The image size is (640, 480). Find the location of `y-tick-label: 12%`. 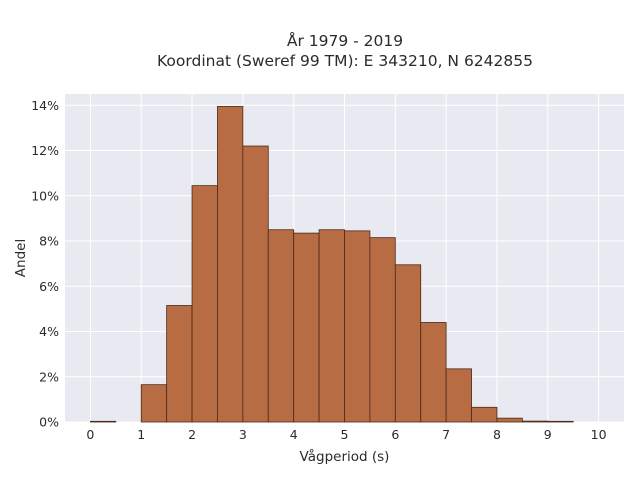

y-tick-label: 12% is located at coordinates (45, 150).